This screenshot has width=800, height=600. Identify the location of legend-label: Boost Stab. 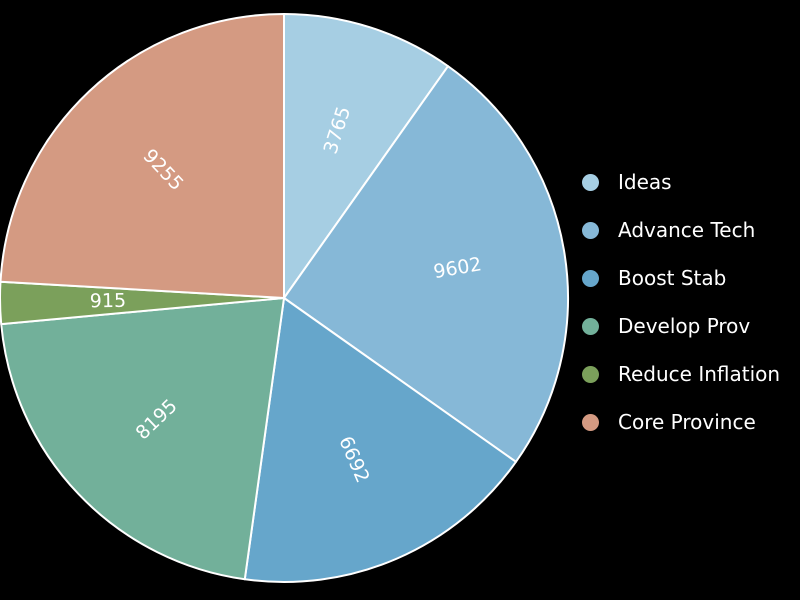
(672, 278).